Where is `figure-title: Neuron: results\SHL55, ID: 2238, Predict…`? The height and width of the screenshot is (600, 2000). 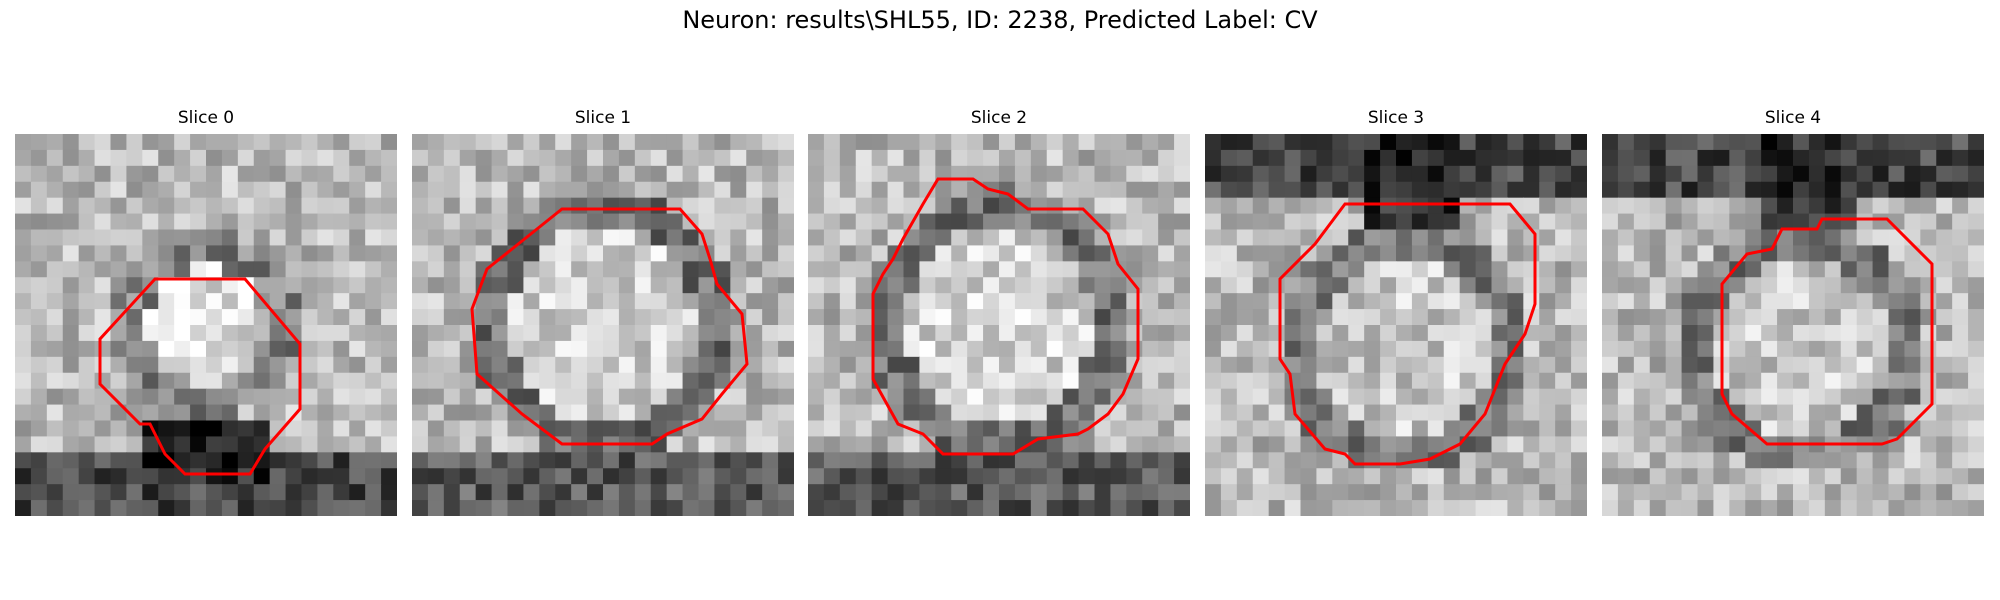
figure-title: Neuron: results\SHL55, ID: 2238, Predict… is located at coordinates (1000, 20).